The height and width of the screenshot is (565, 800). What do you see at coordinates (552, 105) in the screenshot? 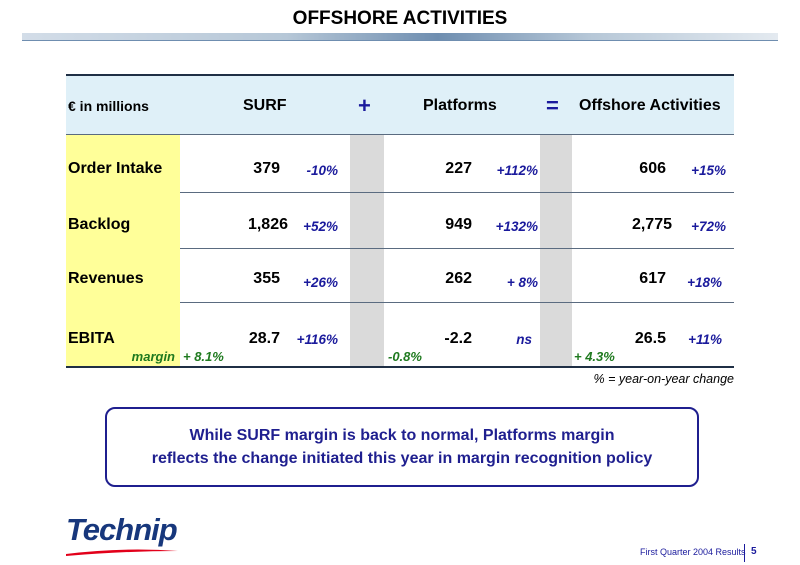
I see `equals-operator: =` at bounding box center [552, 105].